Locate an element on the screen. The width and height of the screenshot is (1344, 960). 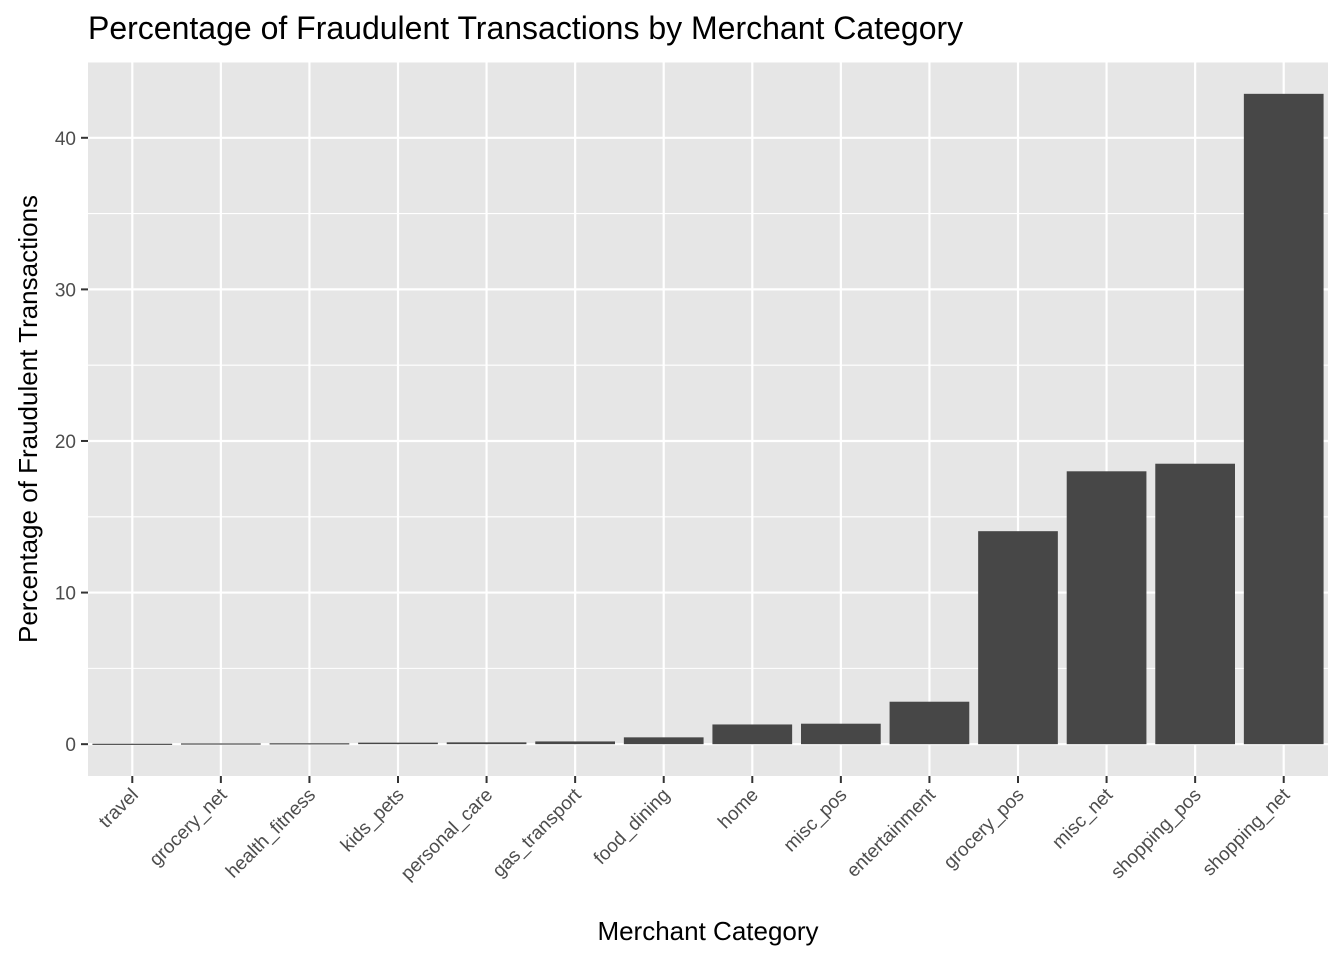
x-tick-label: misc_net is located at coordinates (1082, 818).